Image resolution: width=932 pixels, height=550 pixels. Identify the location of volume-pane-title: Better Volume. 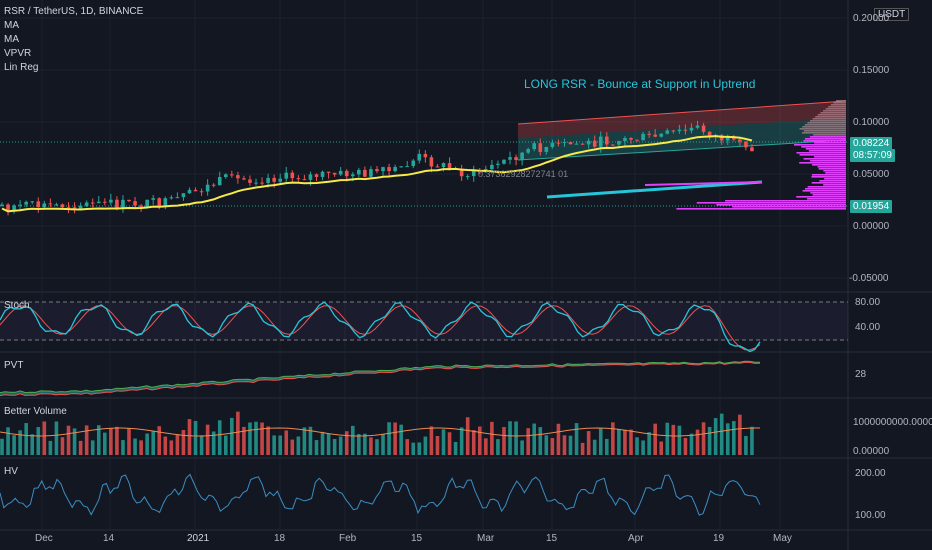
(35, 411).